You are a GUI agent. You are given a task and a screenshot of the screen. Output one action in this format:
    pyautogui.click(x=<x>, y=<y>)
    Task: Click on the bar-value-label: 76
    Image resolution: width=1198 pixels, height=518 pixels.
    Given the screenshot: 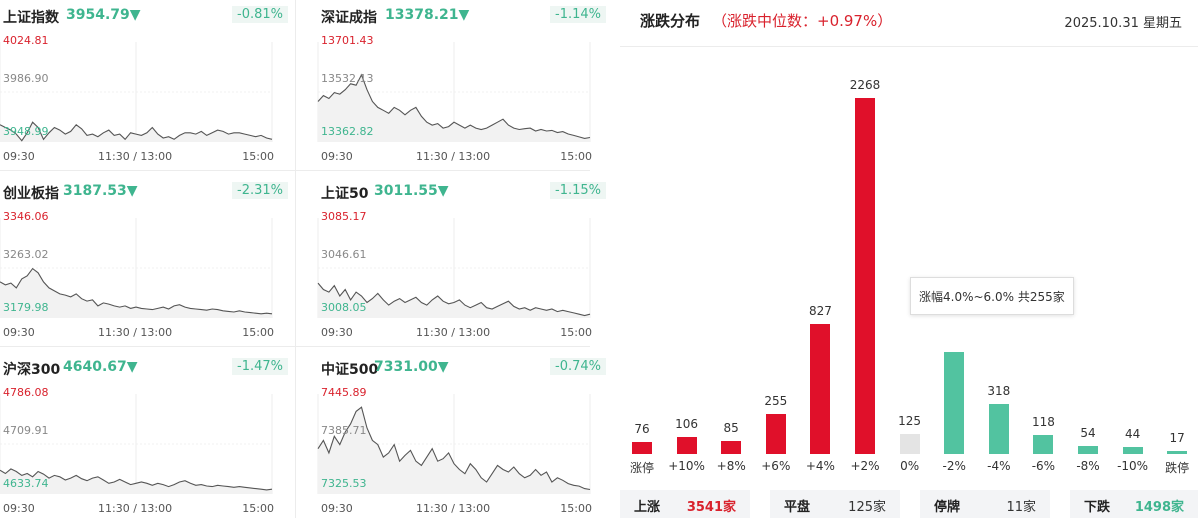 What is the action you would take?
    pyautogui.click(x=642, y=429)
    